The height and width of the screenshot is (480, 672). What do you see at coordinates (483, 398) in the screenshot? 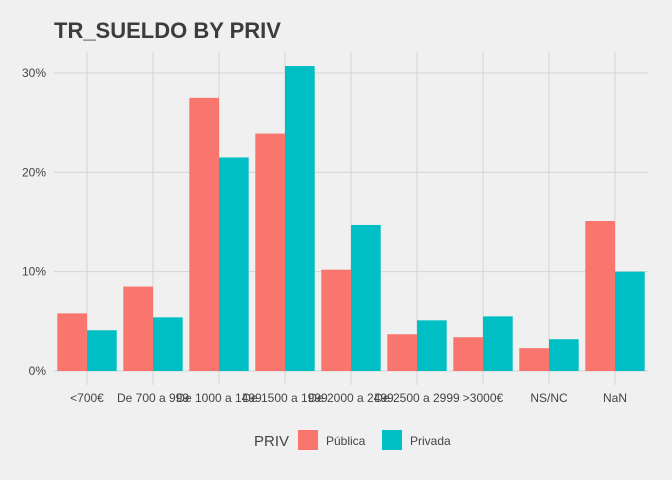
I see `x-tick-label: >3000€` at bounding box center [483, 398].